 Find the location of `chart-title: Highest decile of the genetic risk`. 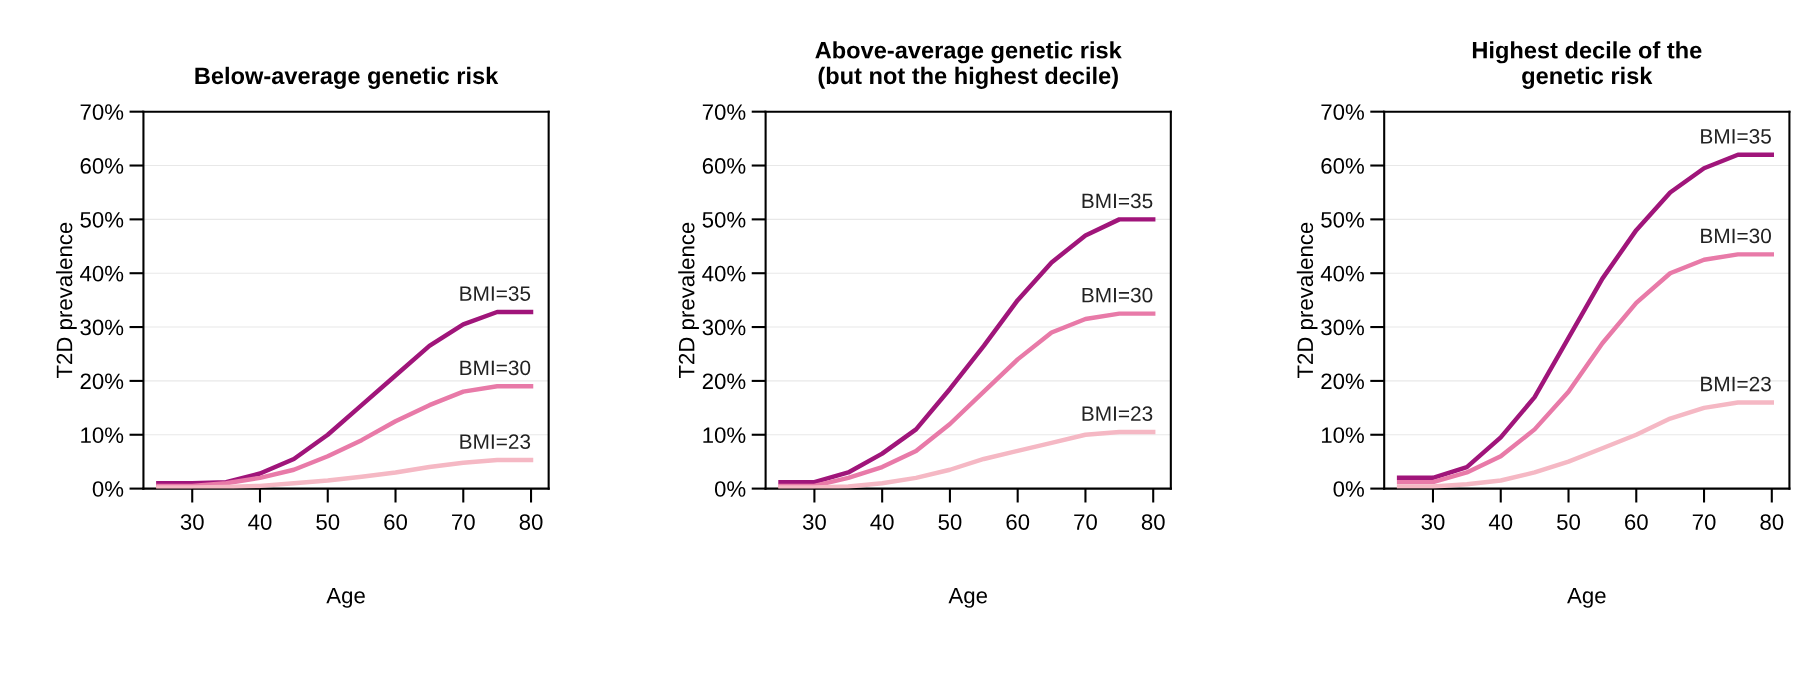

chart-title: Highest decile of the genetic risk is located at coordinates (1587, 65).